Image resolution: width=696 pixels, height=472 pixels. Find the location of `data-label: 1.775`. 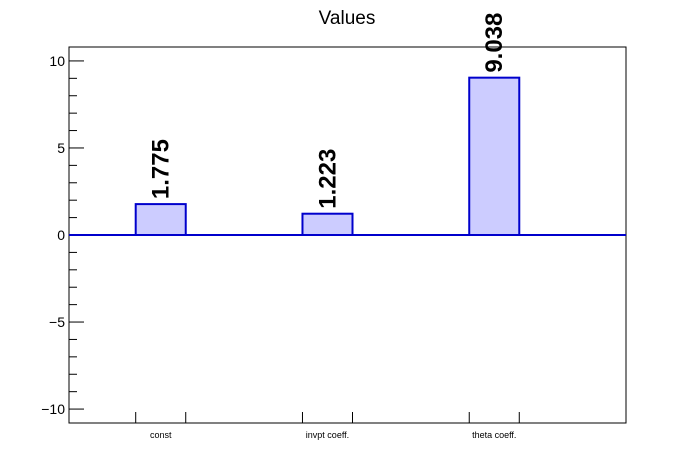

data-label: 1.775 is located at coordinates (161, 169).